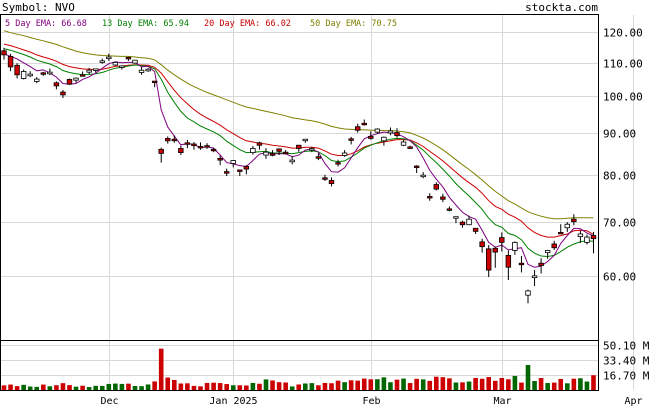 This screenshot has width=655, height=411. Describe the element at coordinates (619, 176) in the screenshot. I see `price-tick-label: 80.00` at that location.